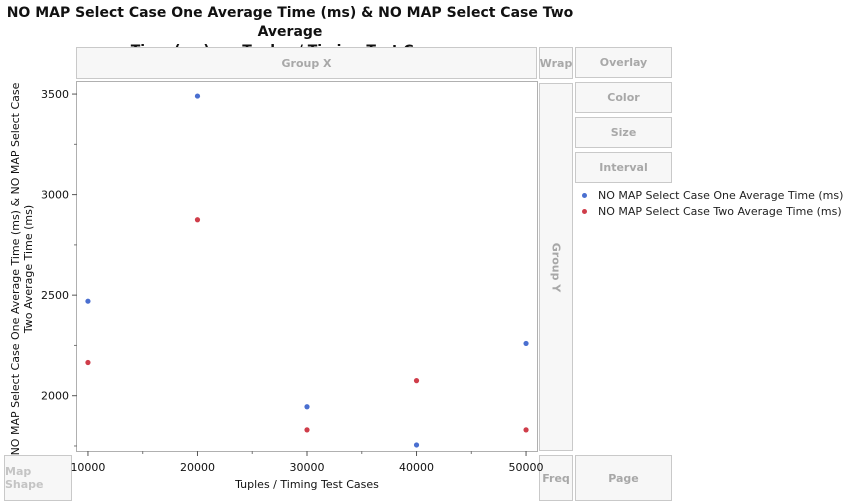 This screenshot has height=503, width=846. I want to click on legend-item-series-one: NO MAP Select Case One Average Time (ms), so click(712, 195).